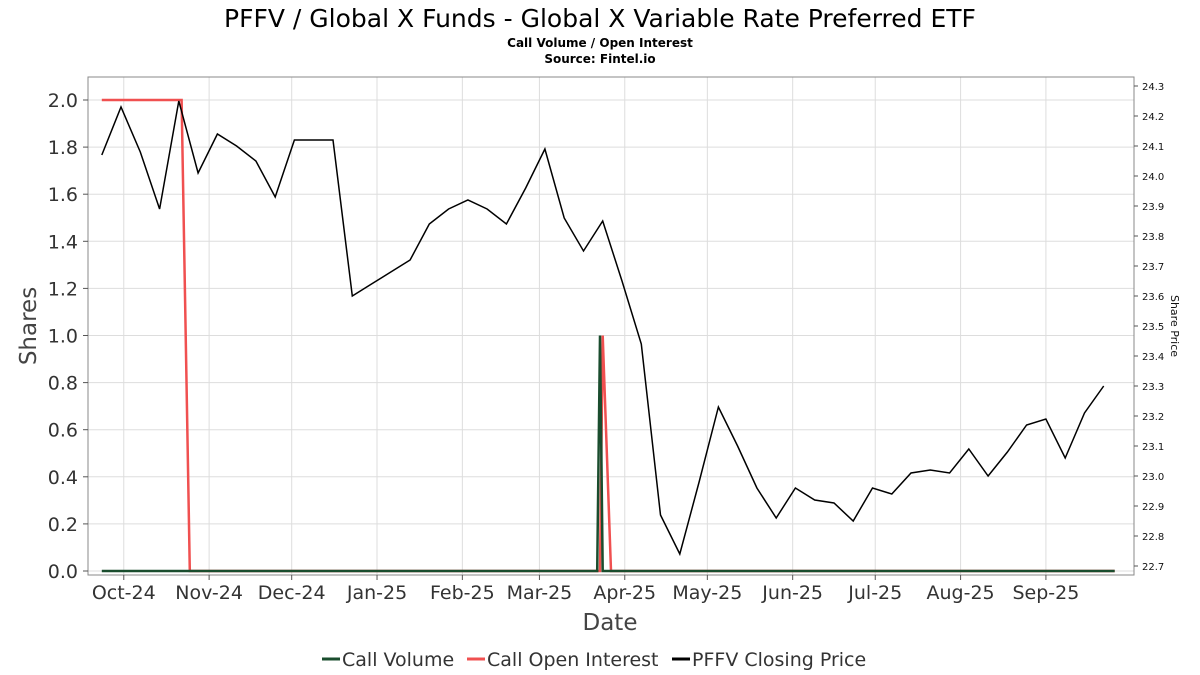 The height and width of the screenshot is (675, 1200). What do you see at coordinates (1174, 326) in the screenshot?
I see `y2-axis-label: Share Price` at bounding box center [1174, 326].